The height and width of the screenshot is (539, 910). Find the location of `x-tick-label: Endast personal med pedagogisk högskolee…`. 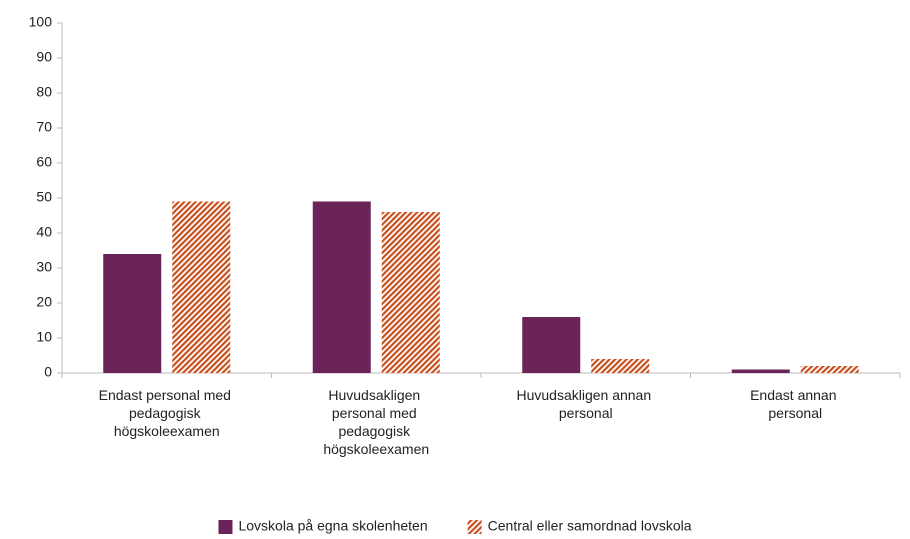

x-tick-label: Endast personal med pedagogisk högskolee… is located at coordinates (167, 413).